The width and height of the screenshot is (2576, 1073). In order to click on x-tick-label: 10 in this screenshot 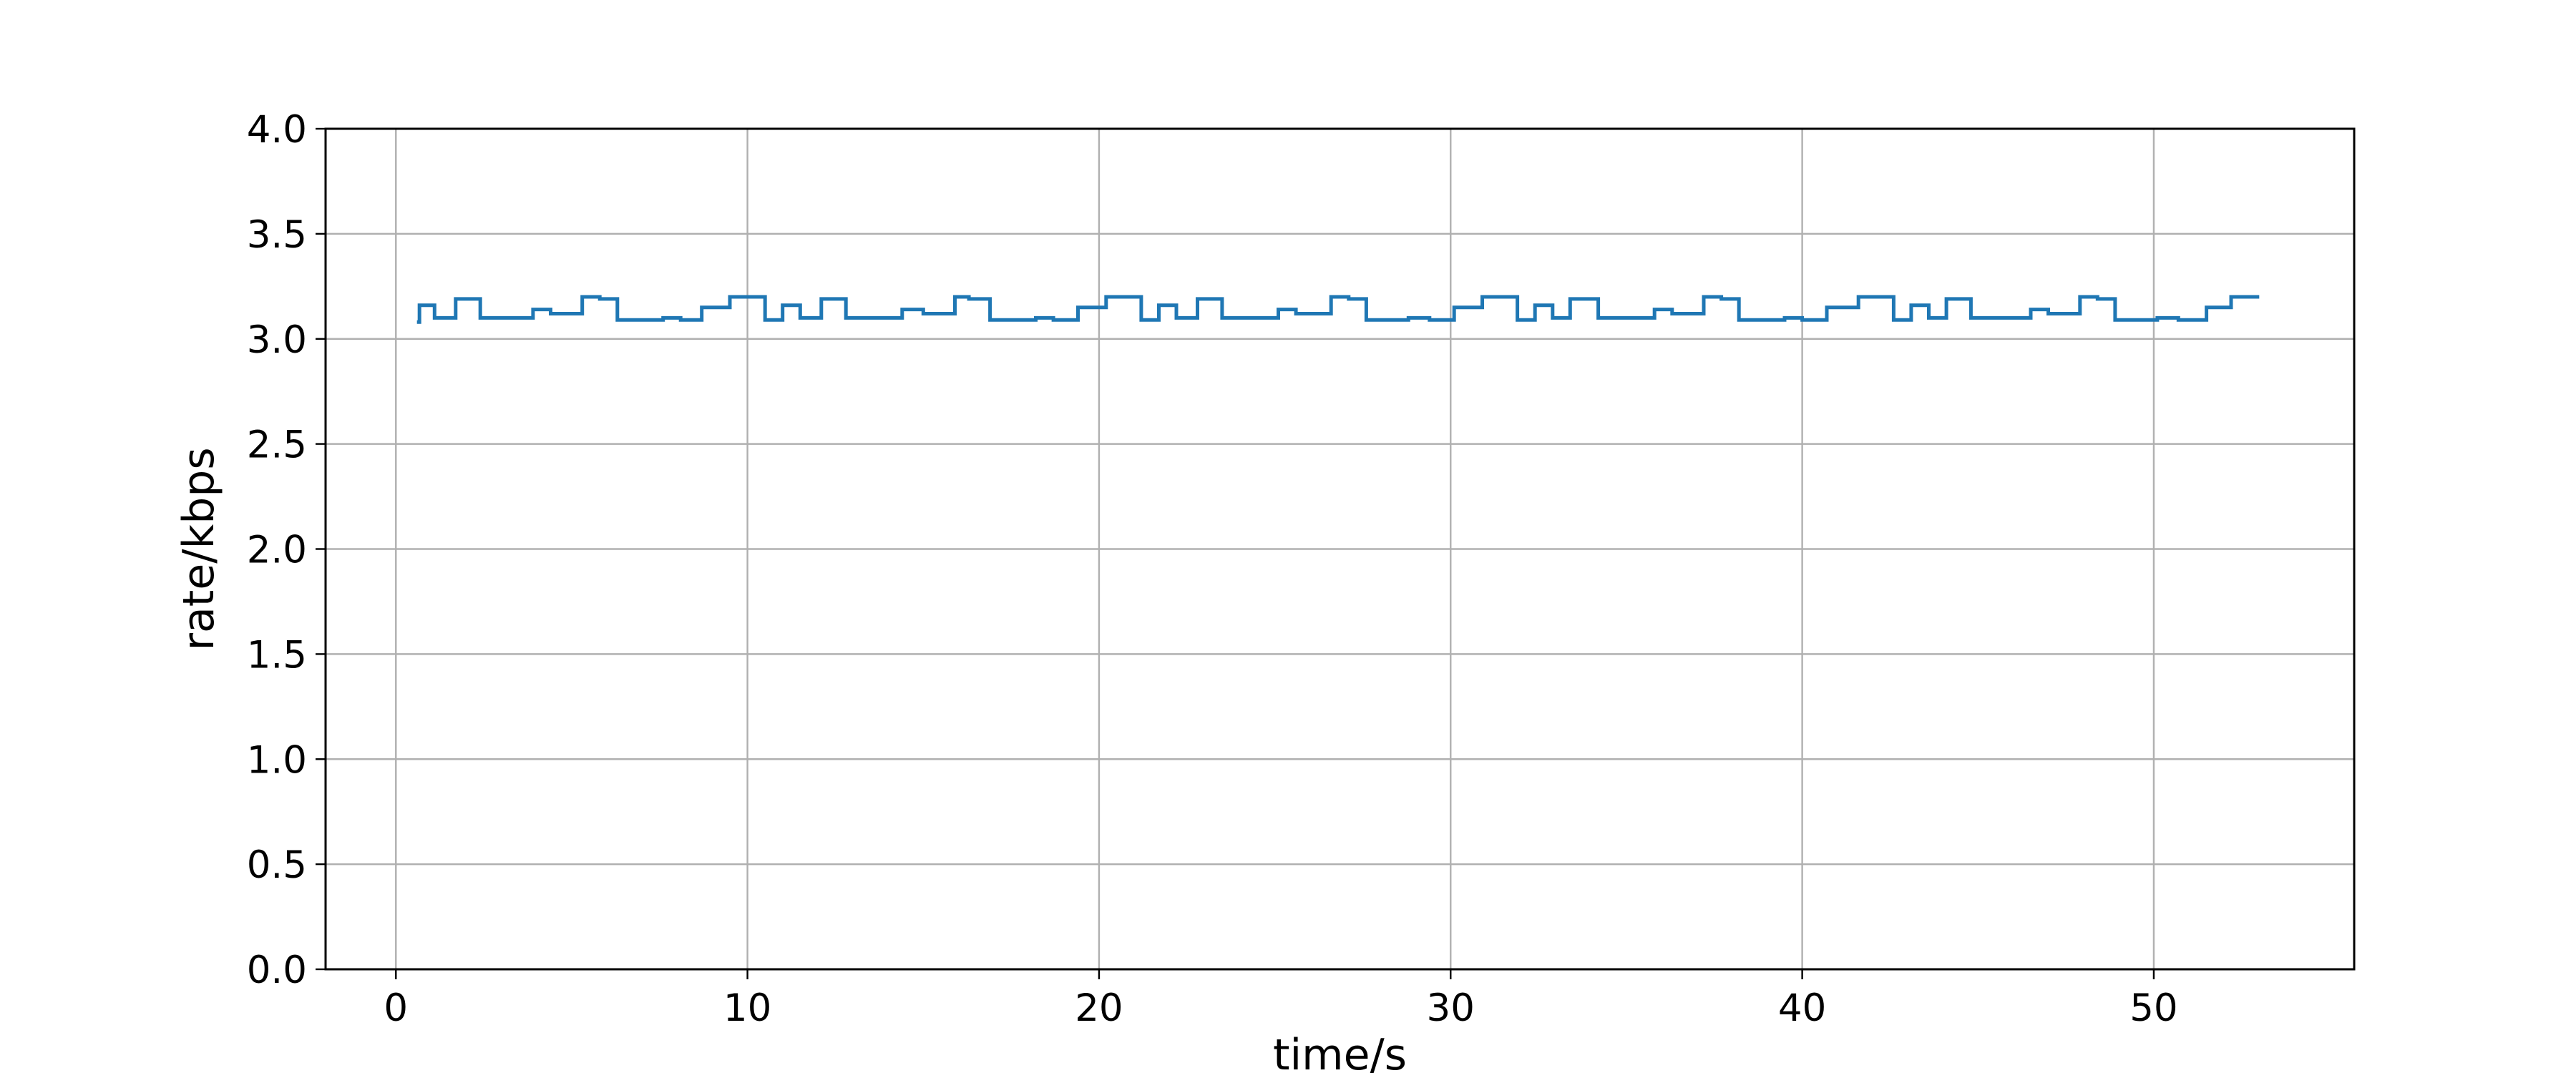, I will do `click(747, 1008)`.